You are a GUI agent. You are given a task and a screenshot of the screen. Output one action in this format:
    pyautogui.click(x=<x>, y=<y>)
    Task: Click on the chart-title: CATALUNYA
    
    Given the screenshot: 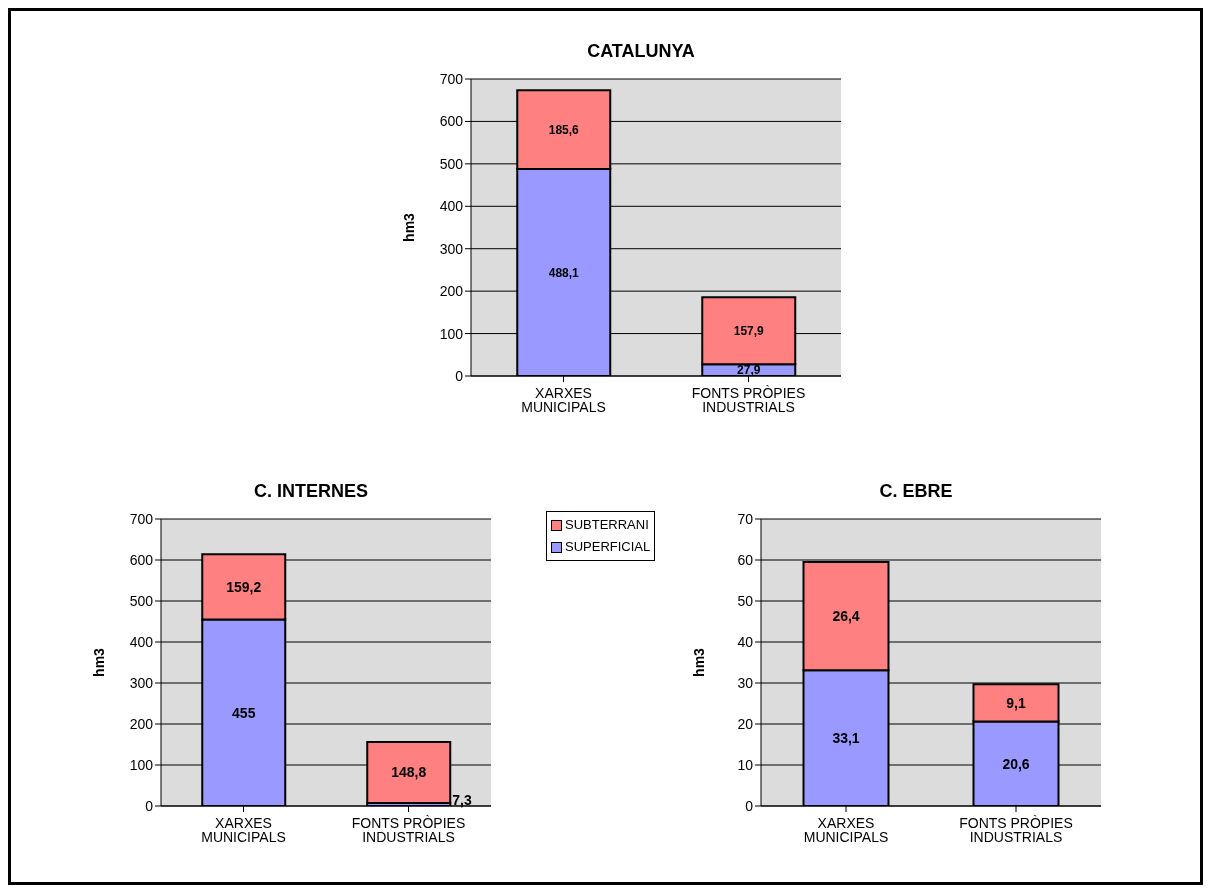 What is the action you would take?
    pyautogui.click(x=641, y=52)
    